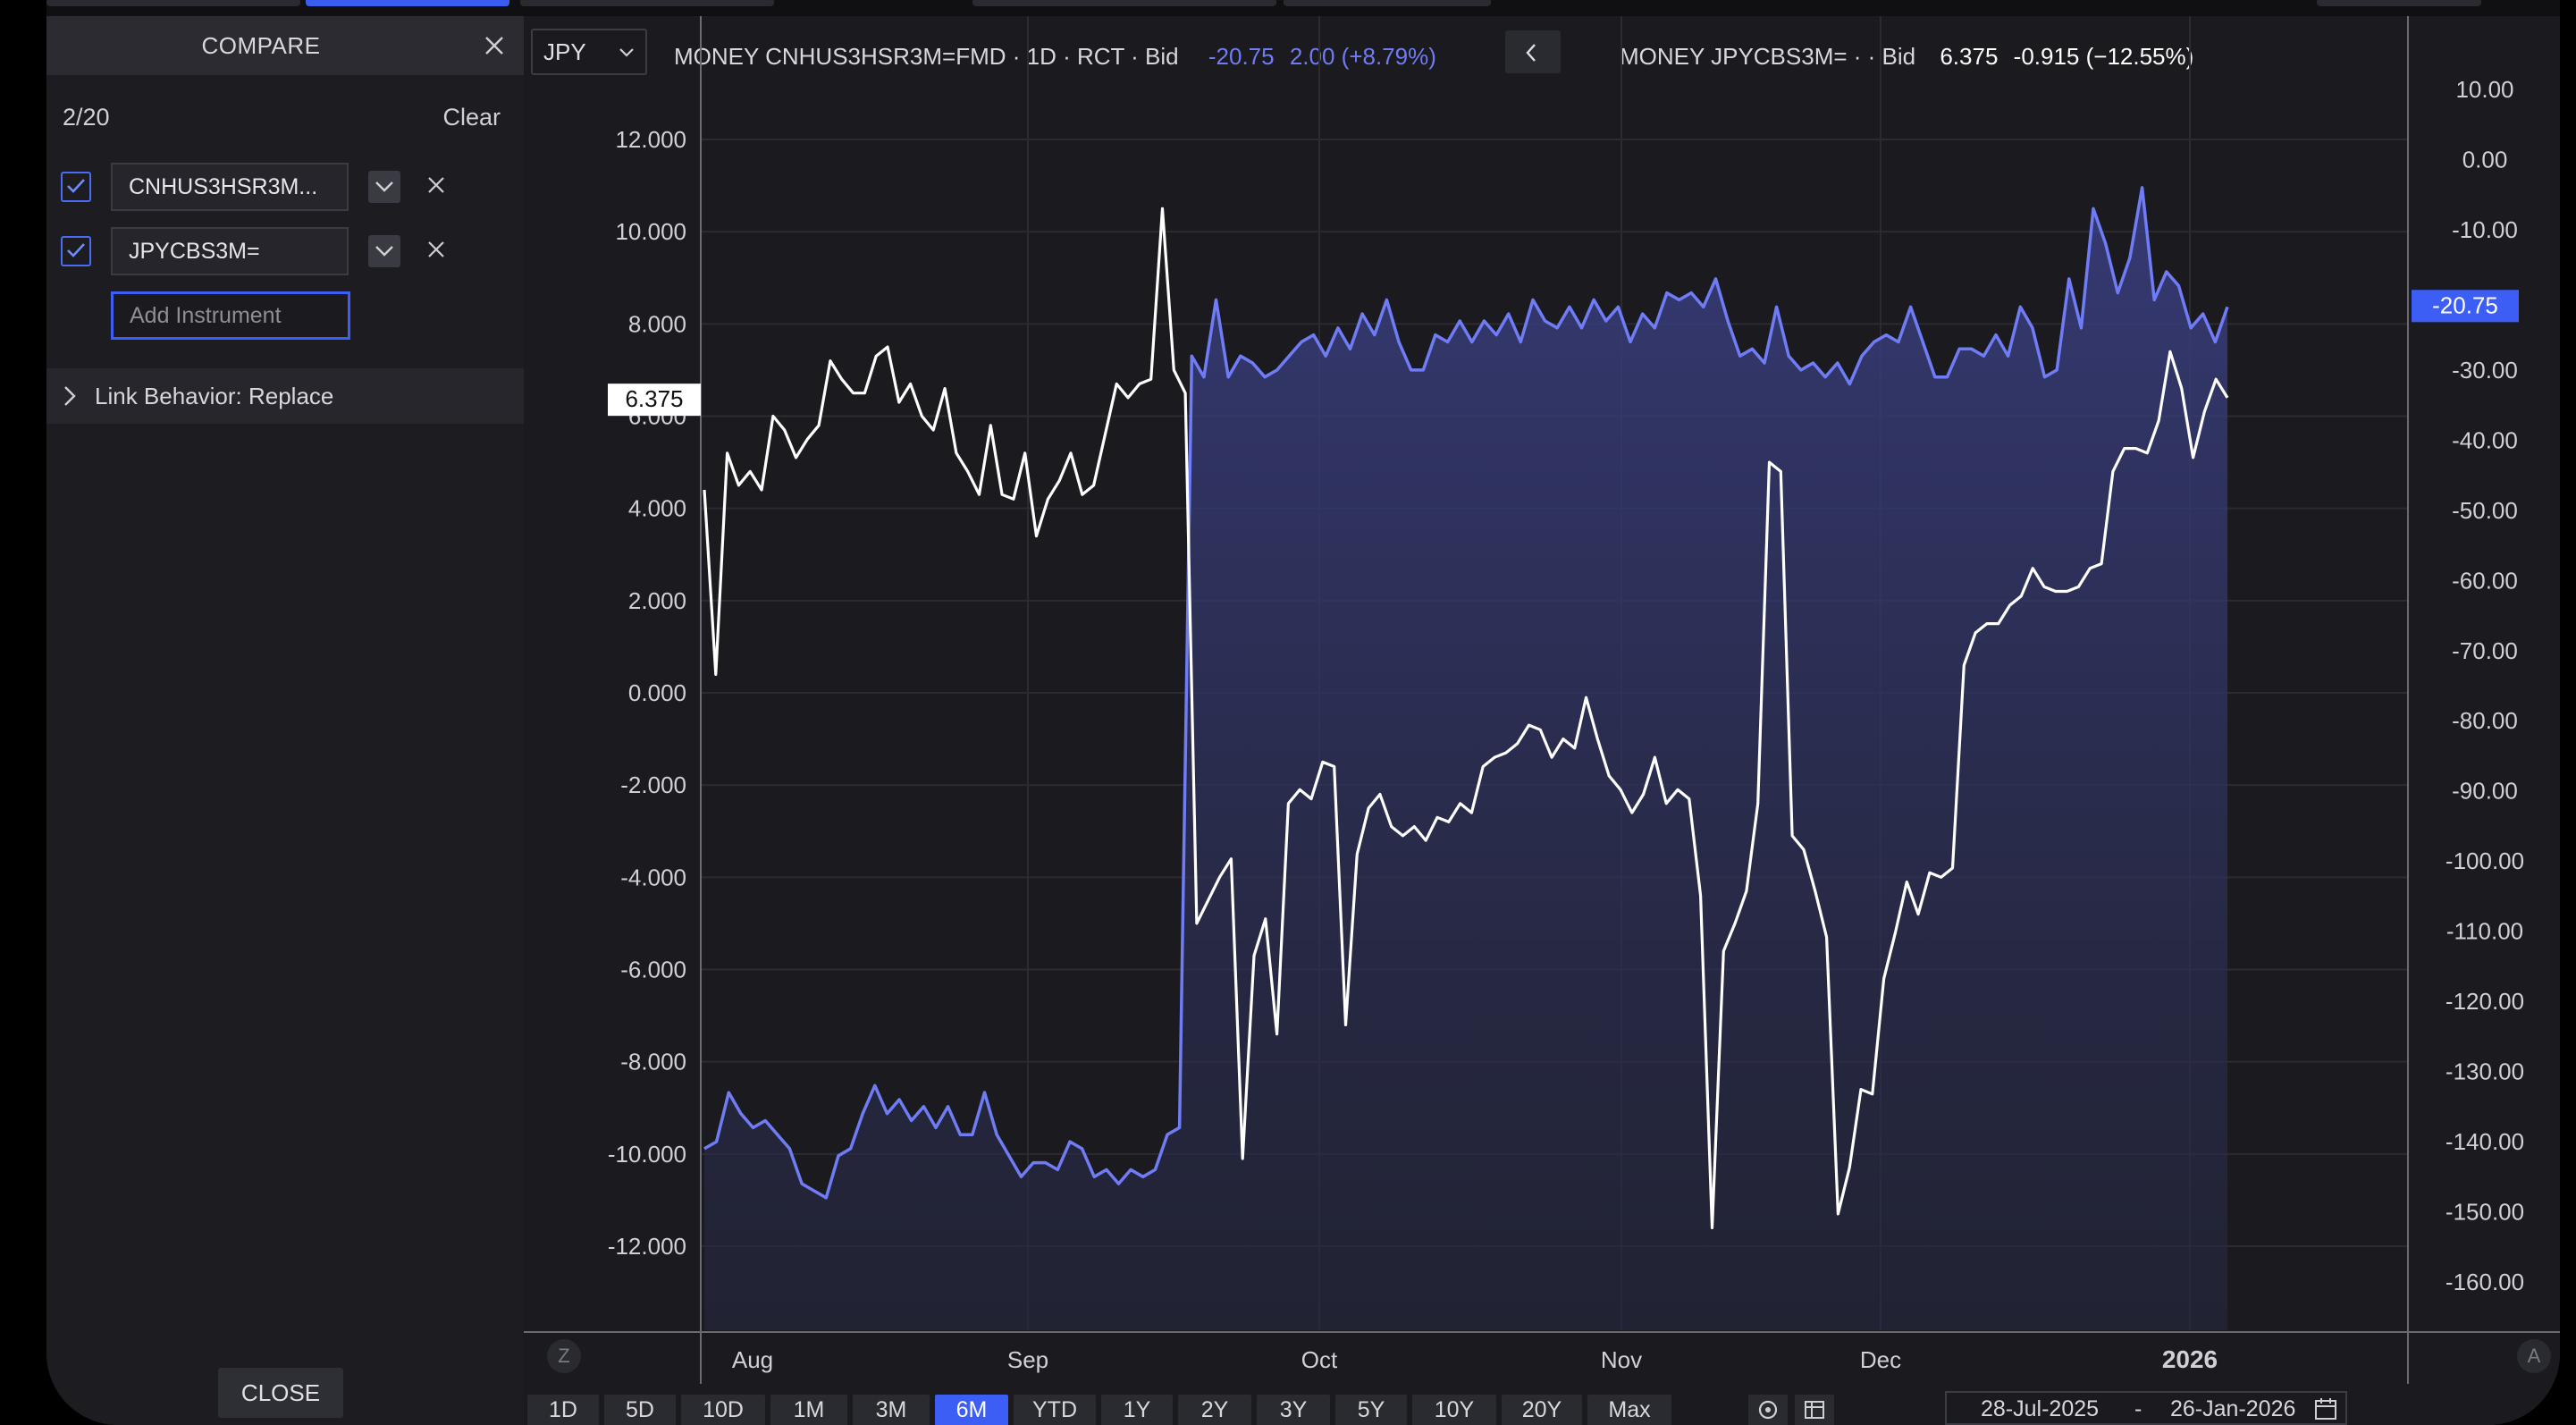  I want to click on legend-prev-button, so click(1533, 51).